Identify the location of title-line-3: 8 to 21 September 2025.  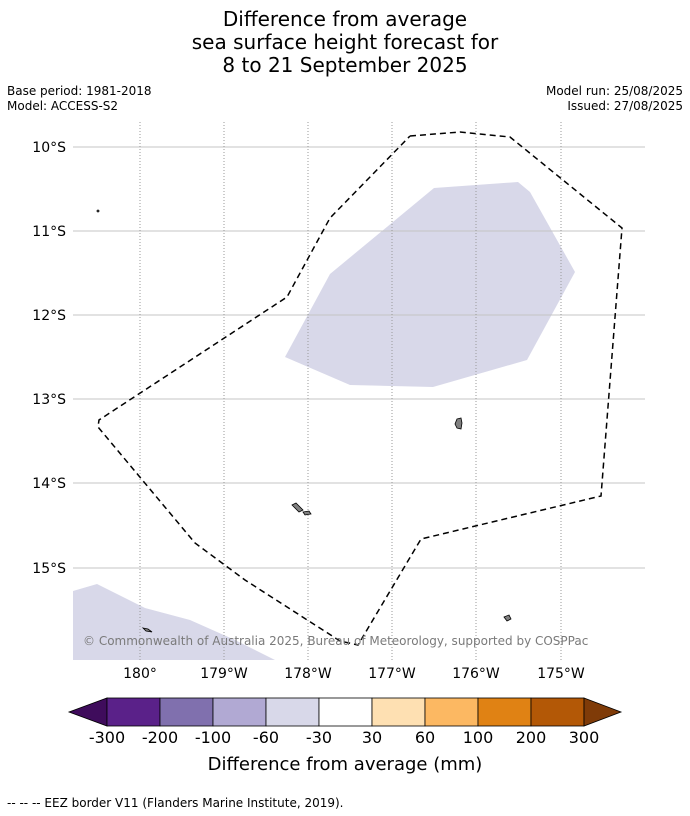
(345, 65).